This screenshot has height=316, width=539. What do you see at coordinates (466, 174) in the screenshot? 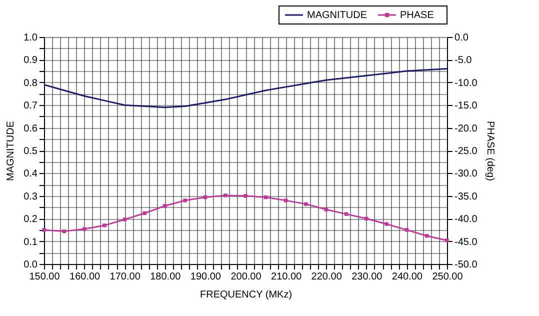
I see `y2-tick-label: -30.0` at bounding box center [466, 174].